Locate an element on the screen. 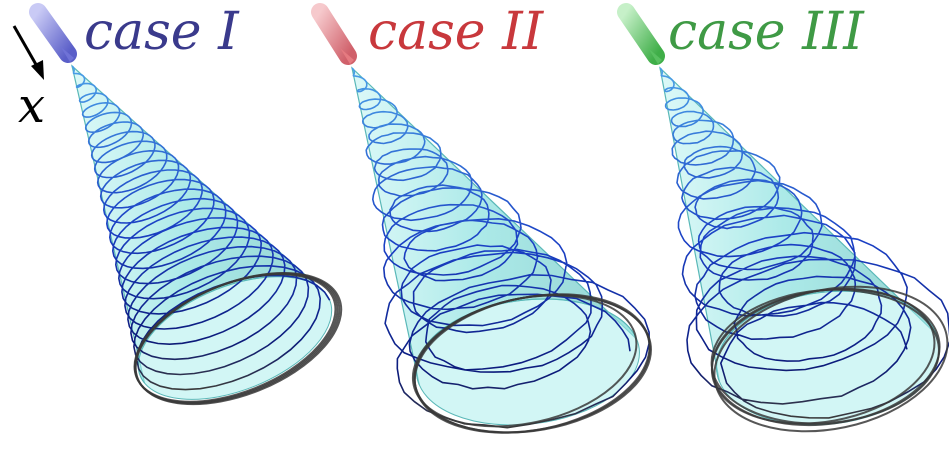 The width and height of the screenshot is (949, 461). x-axis-arrow is located at coordinates (28, 52).